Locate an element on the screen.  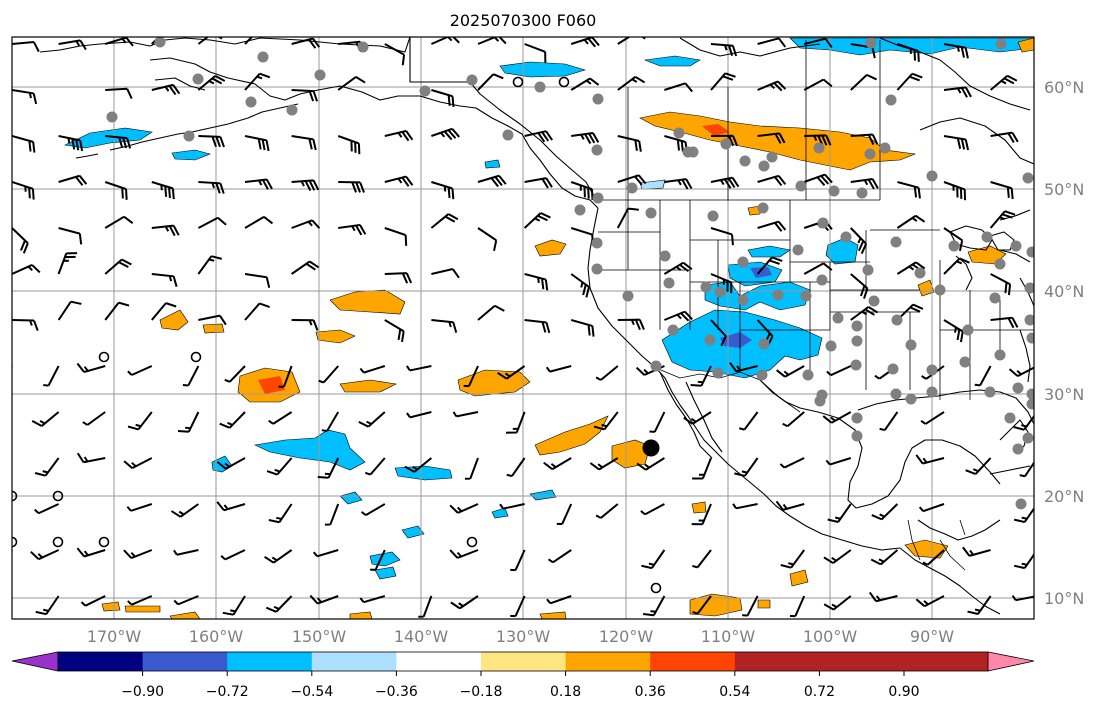
colorbar-frame is located at coordinates (523, 661).